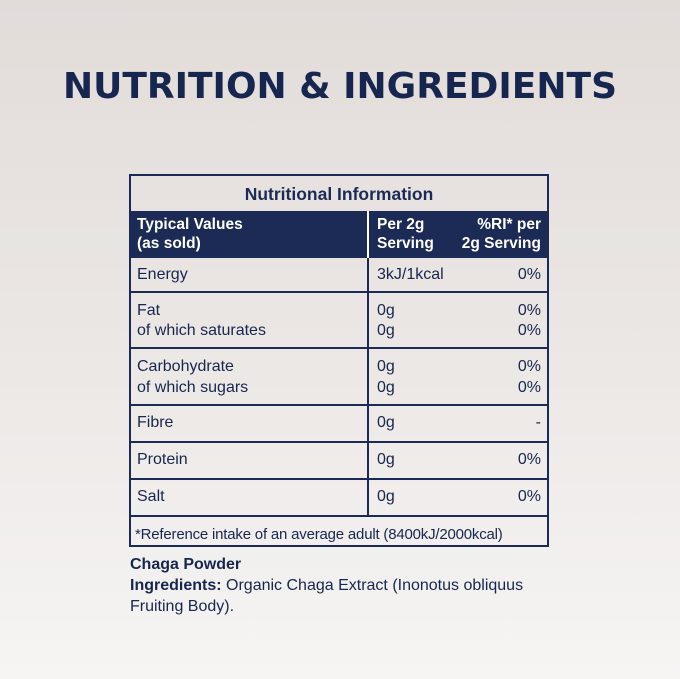  Describe the element at coordinates (201, 330) in the screenshot. I see `row-sub-name: of which saturates` at that location.